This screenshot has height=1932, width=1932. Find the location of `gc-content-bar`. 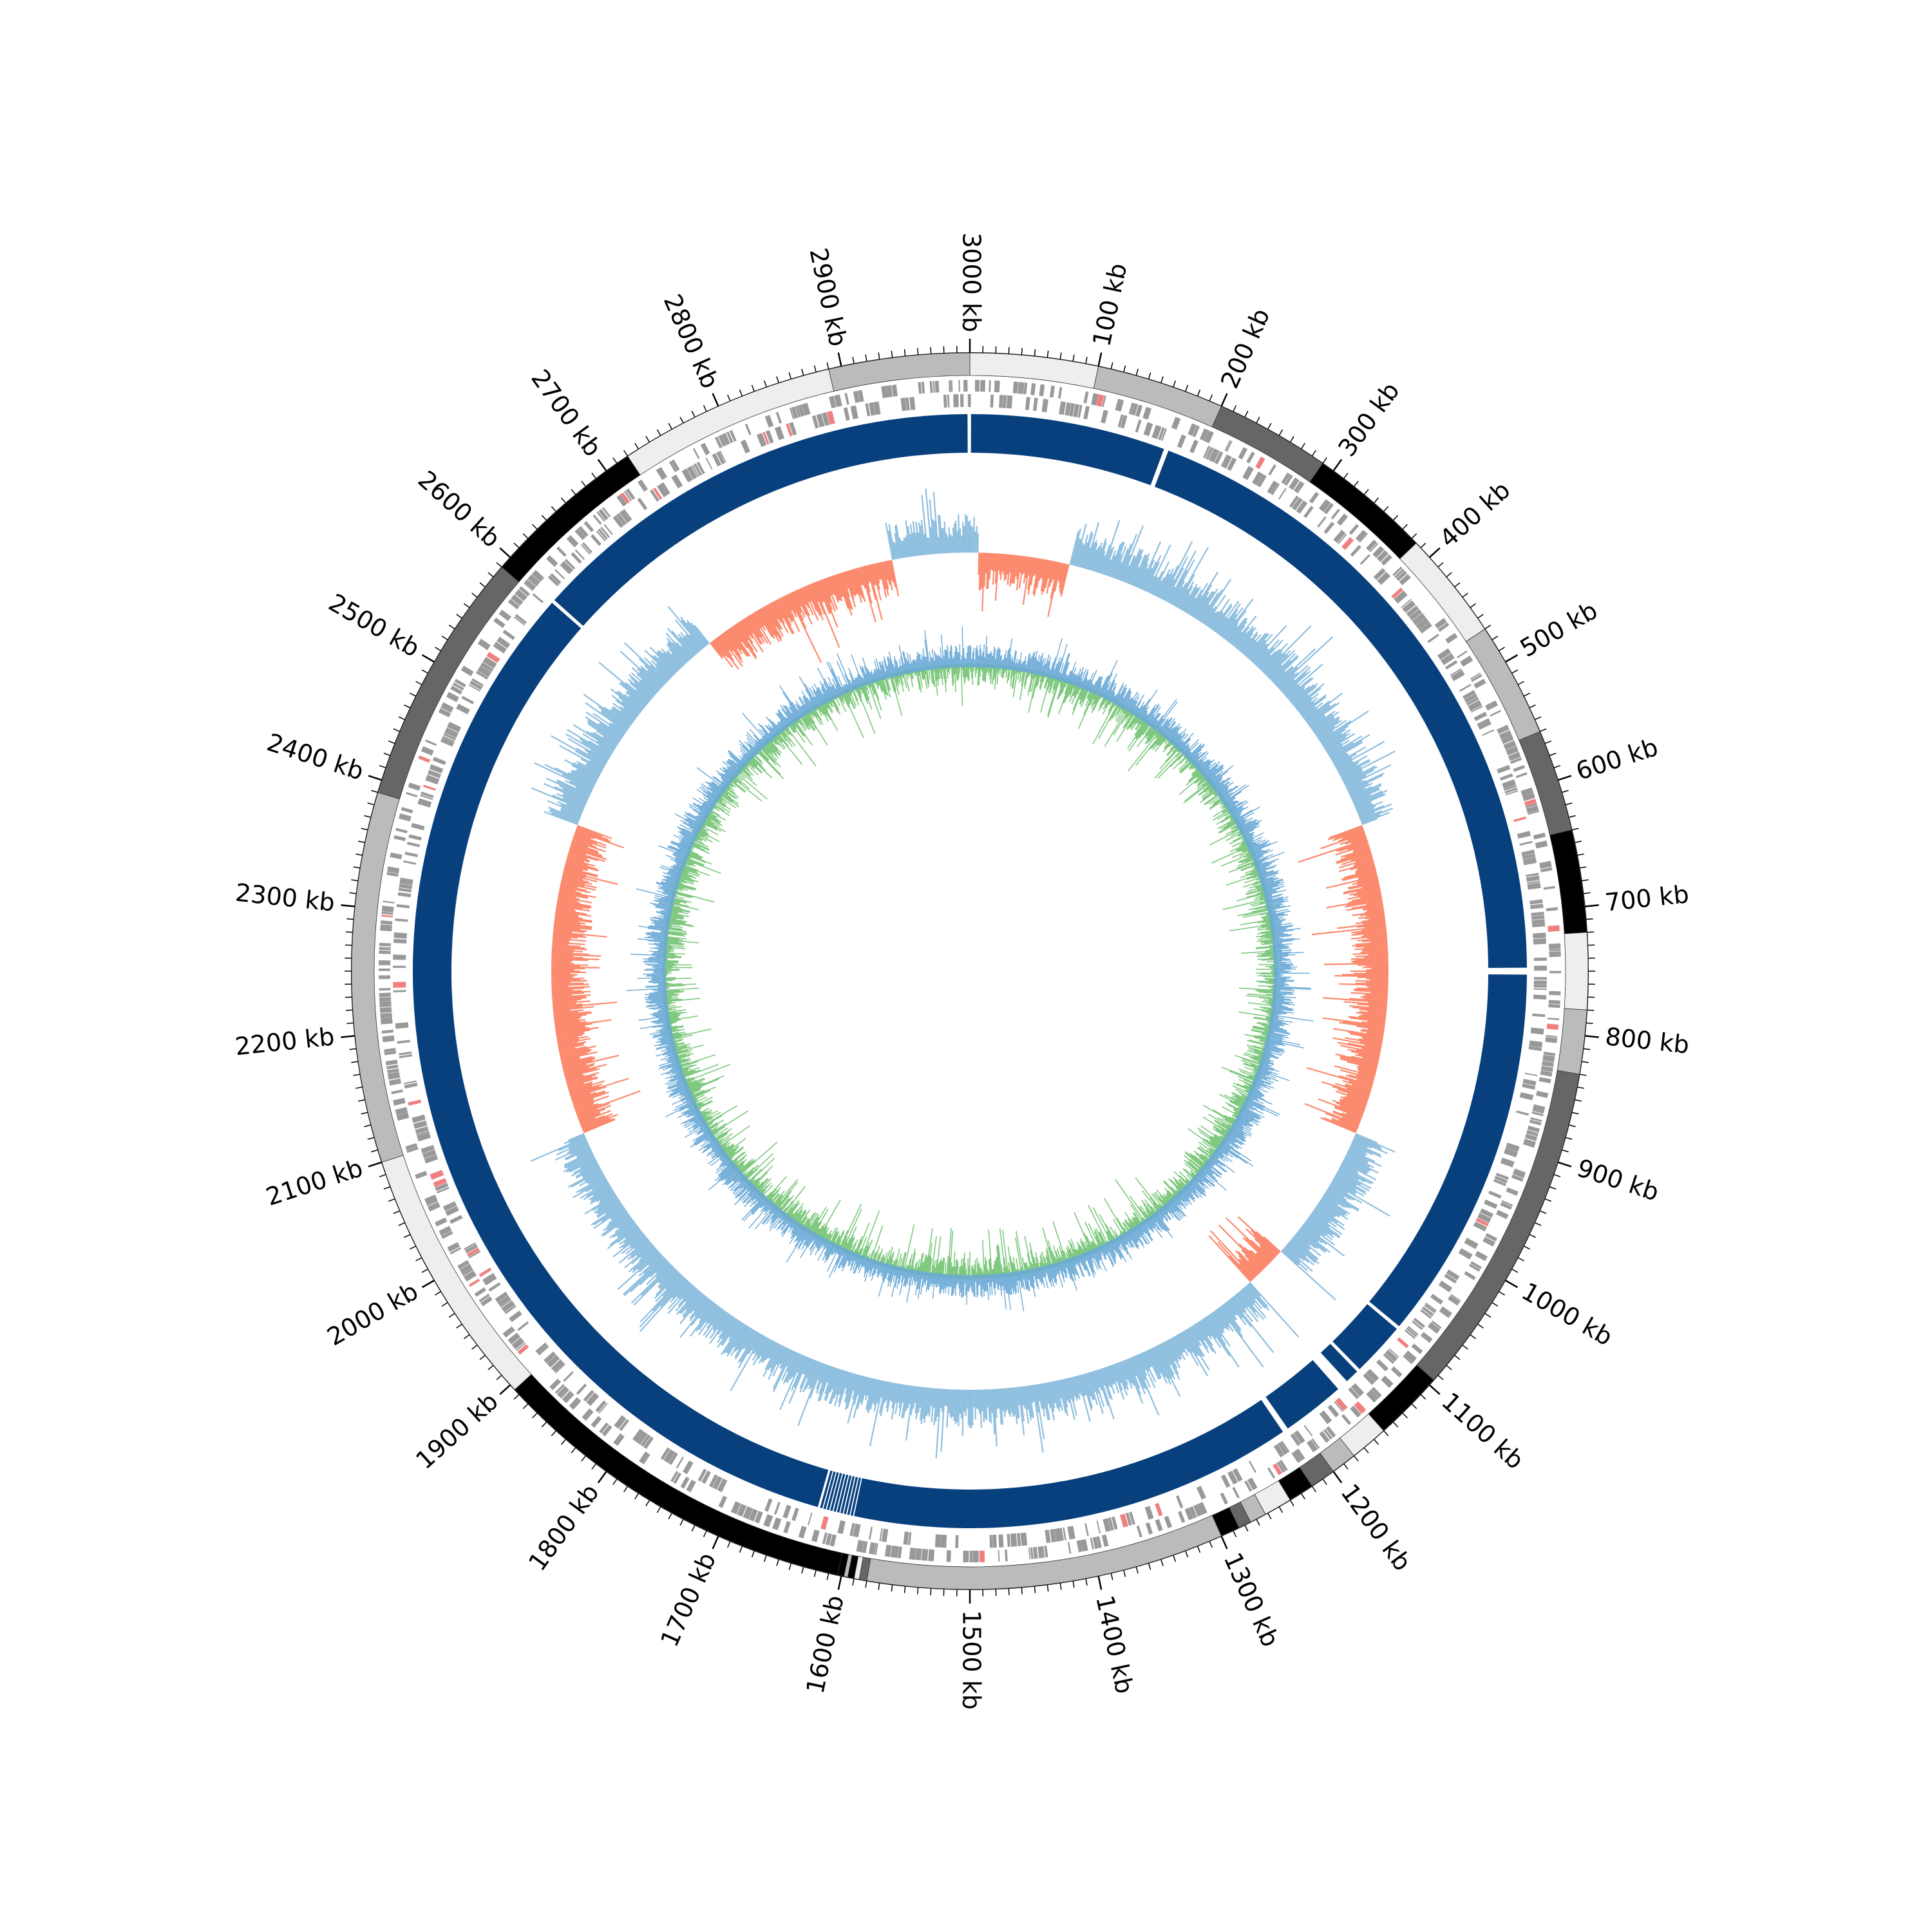

gc-content-bar is located at coordinates (1169, 763).